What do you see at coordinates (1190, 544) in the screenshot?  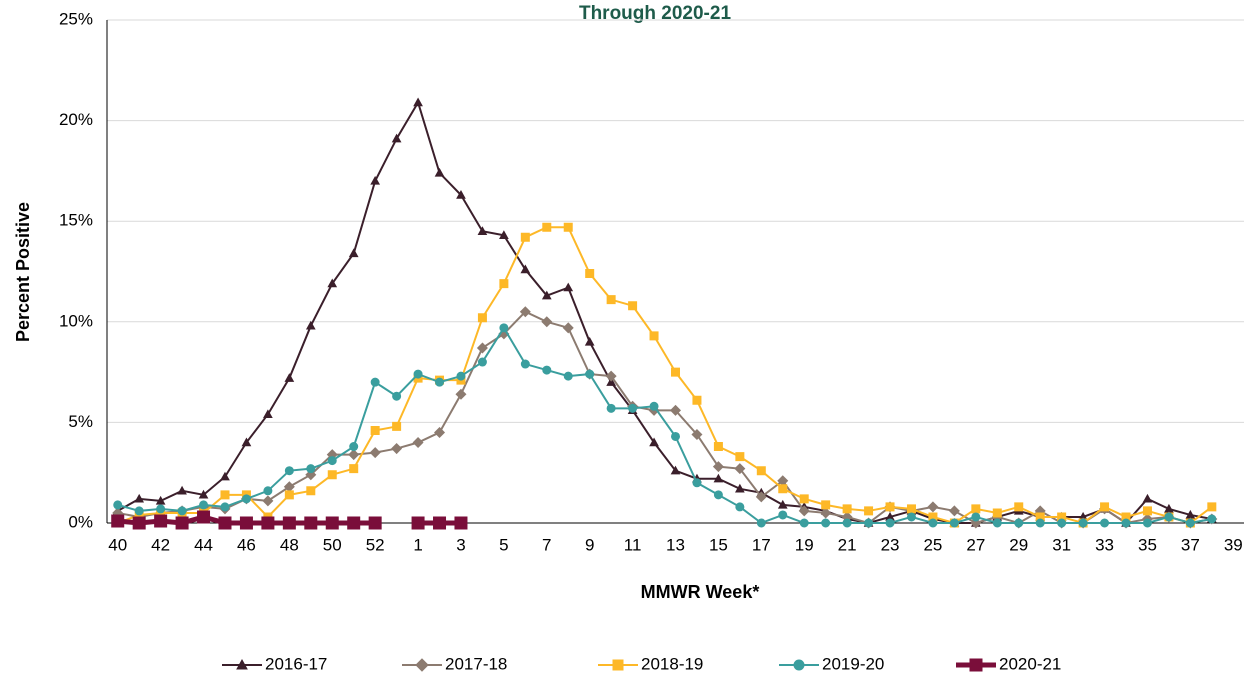 I see `x-tick-label: 37` at bounding box center [1190, 544].